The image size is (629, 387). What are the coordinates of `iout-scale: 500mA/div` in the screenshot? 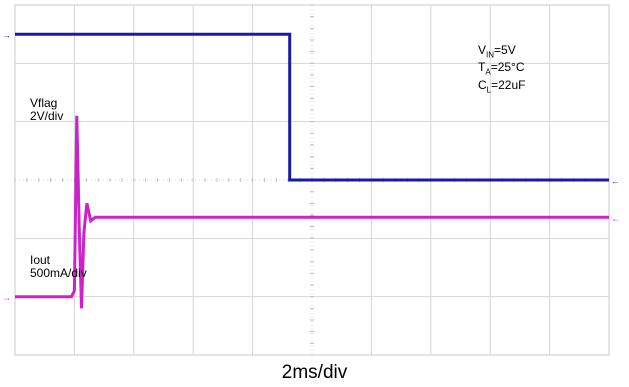 It's located at (58, 273).